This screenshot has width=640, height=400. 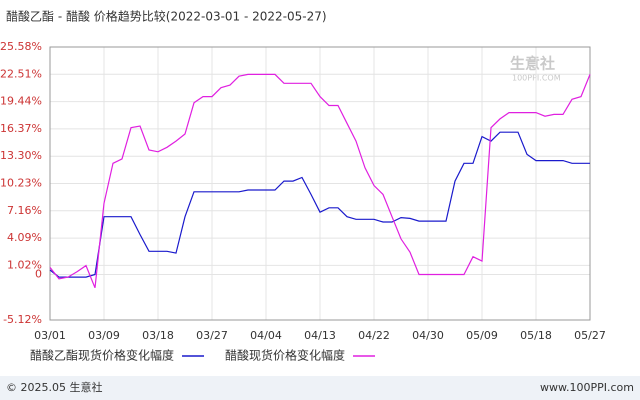 What do you see at coordinates (212, 335) in the screenshot?
I see `x-tick-label: 03/27` at bounding box center [212, 335].